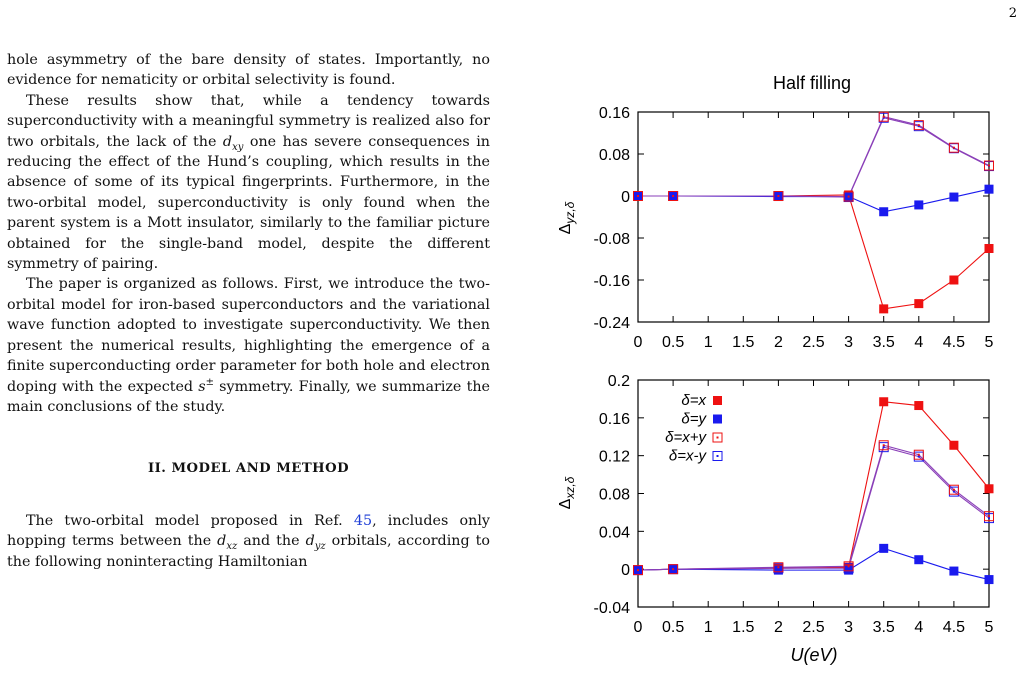 The width and height of the screenshot is (1029, 697). I want to click on page-number: 2, so click(1012, 13).